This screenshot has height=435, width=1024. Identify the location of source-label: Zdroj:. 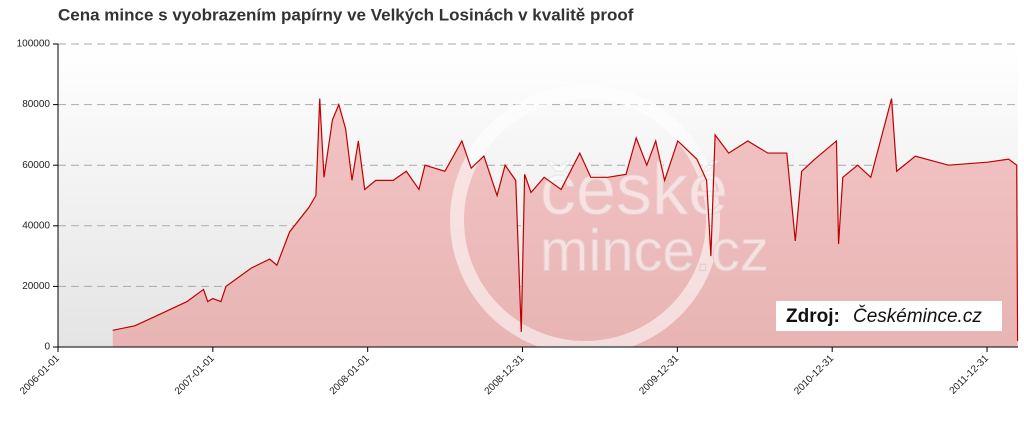
(813, 316).